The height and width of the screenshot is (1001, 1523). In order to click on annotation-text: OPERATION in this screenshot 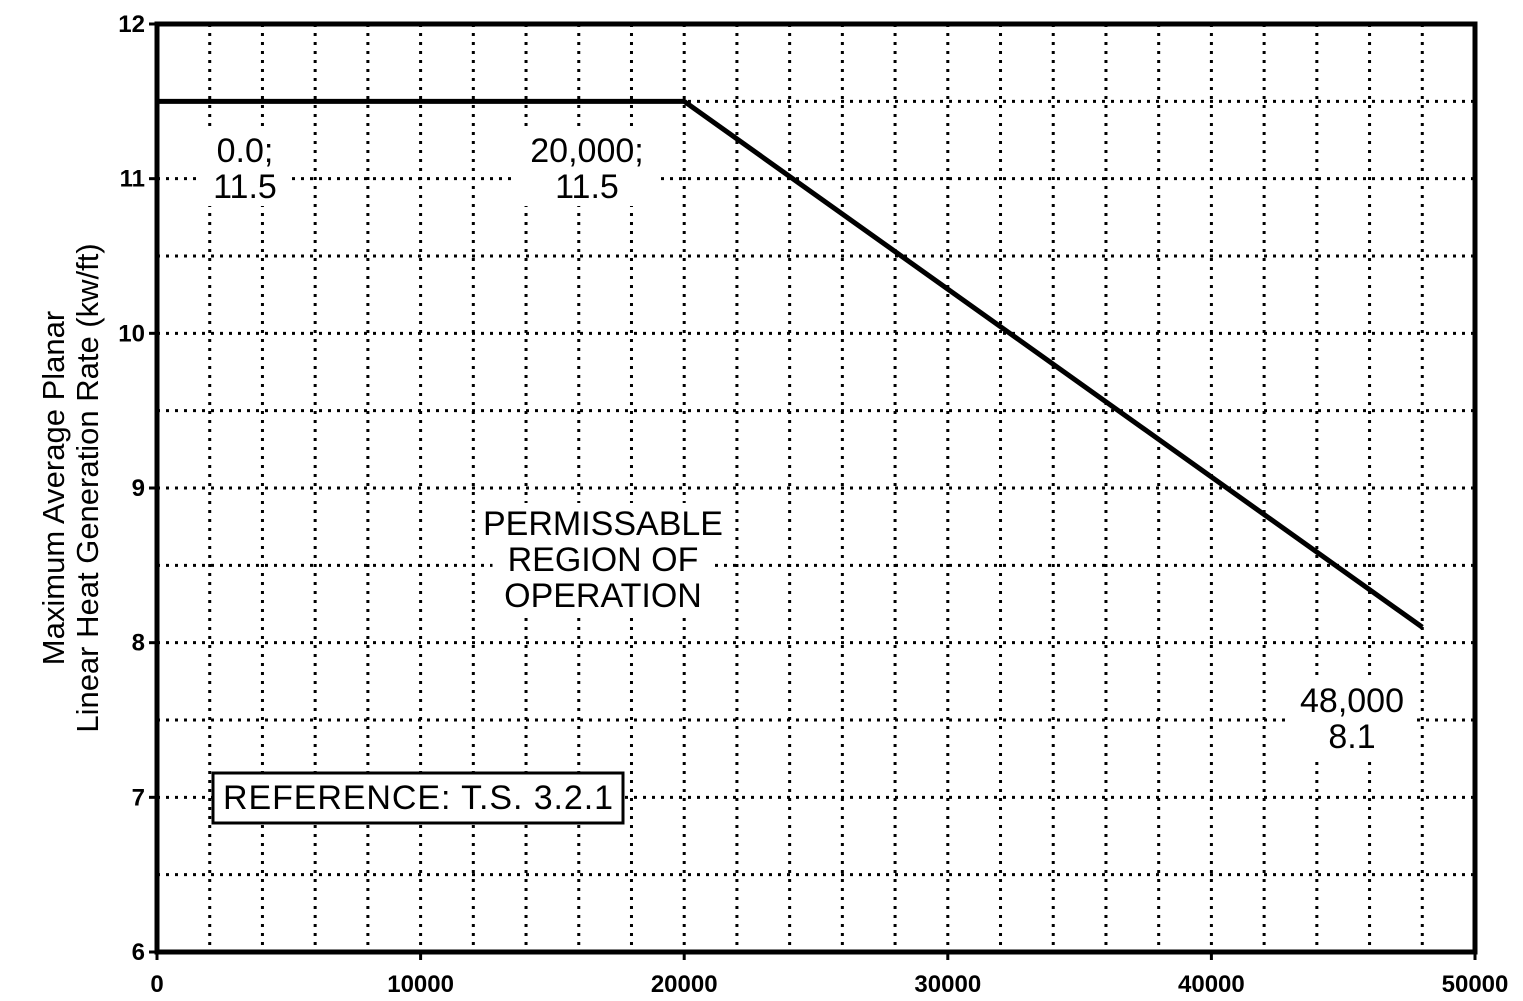, I will do `click(603, 596)`.